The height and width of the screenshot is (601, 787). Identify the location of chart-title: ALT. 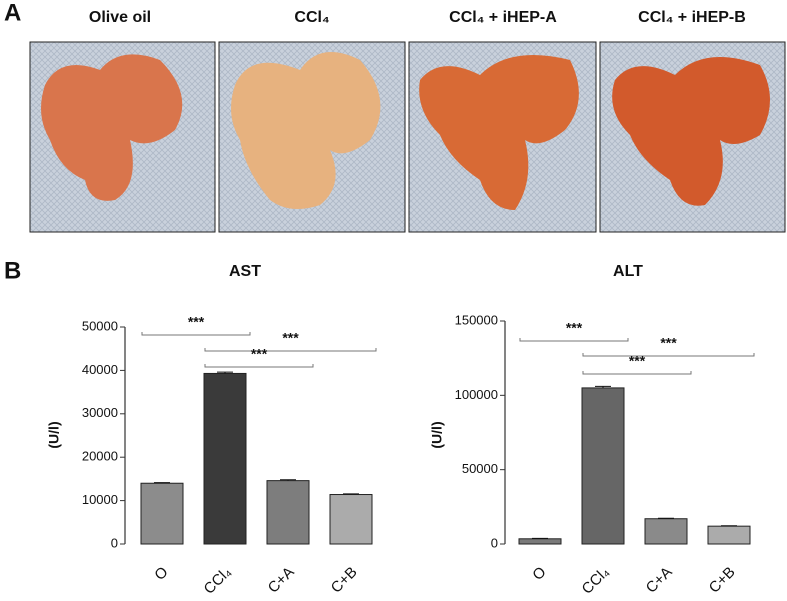
(628, 271).